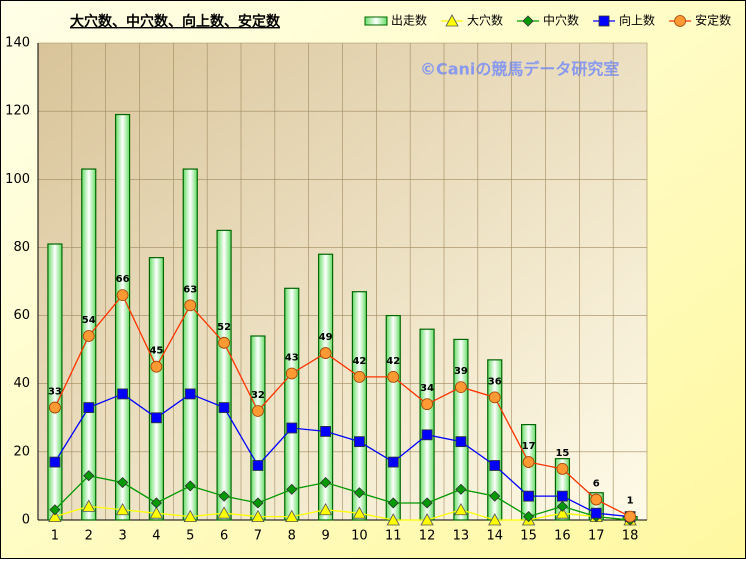 This screenshot has height=563, width=746. I want to click on y-tick-label: 20, so click(21, 451).